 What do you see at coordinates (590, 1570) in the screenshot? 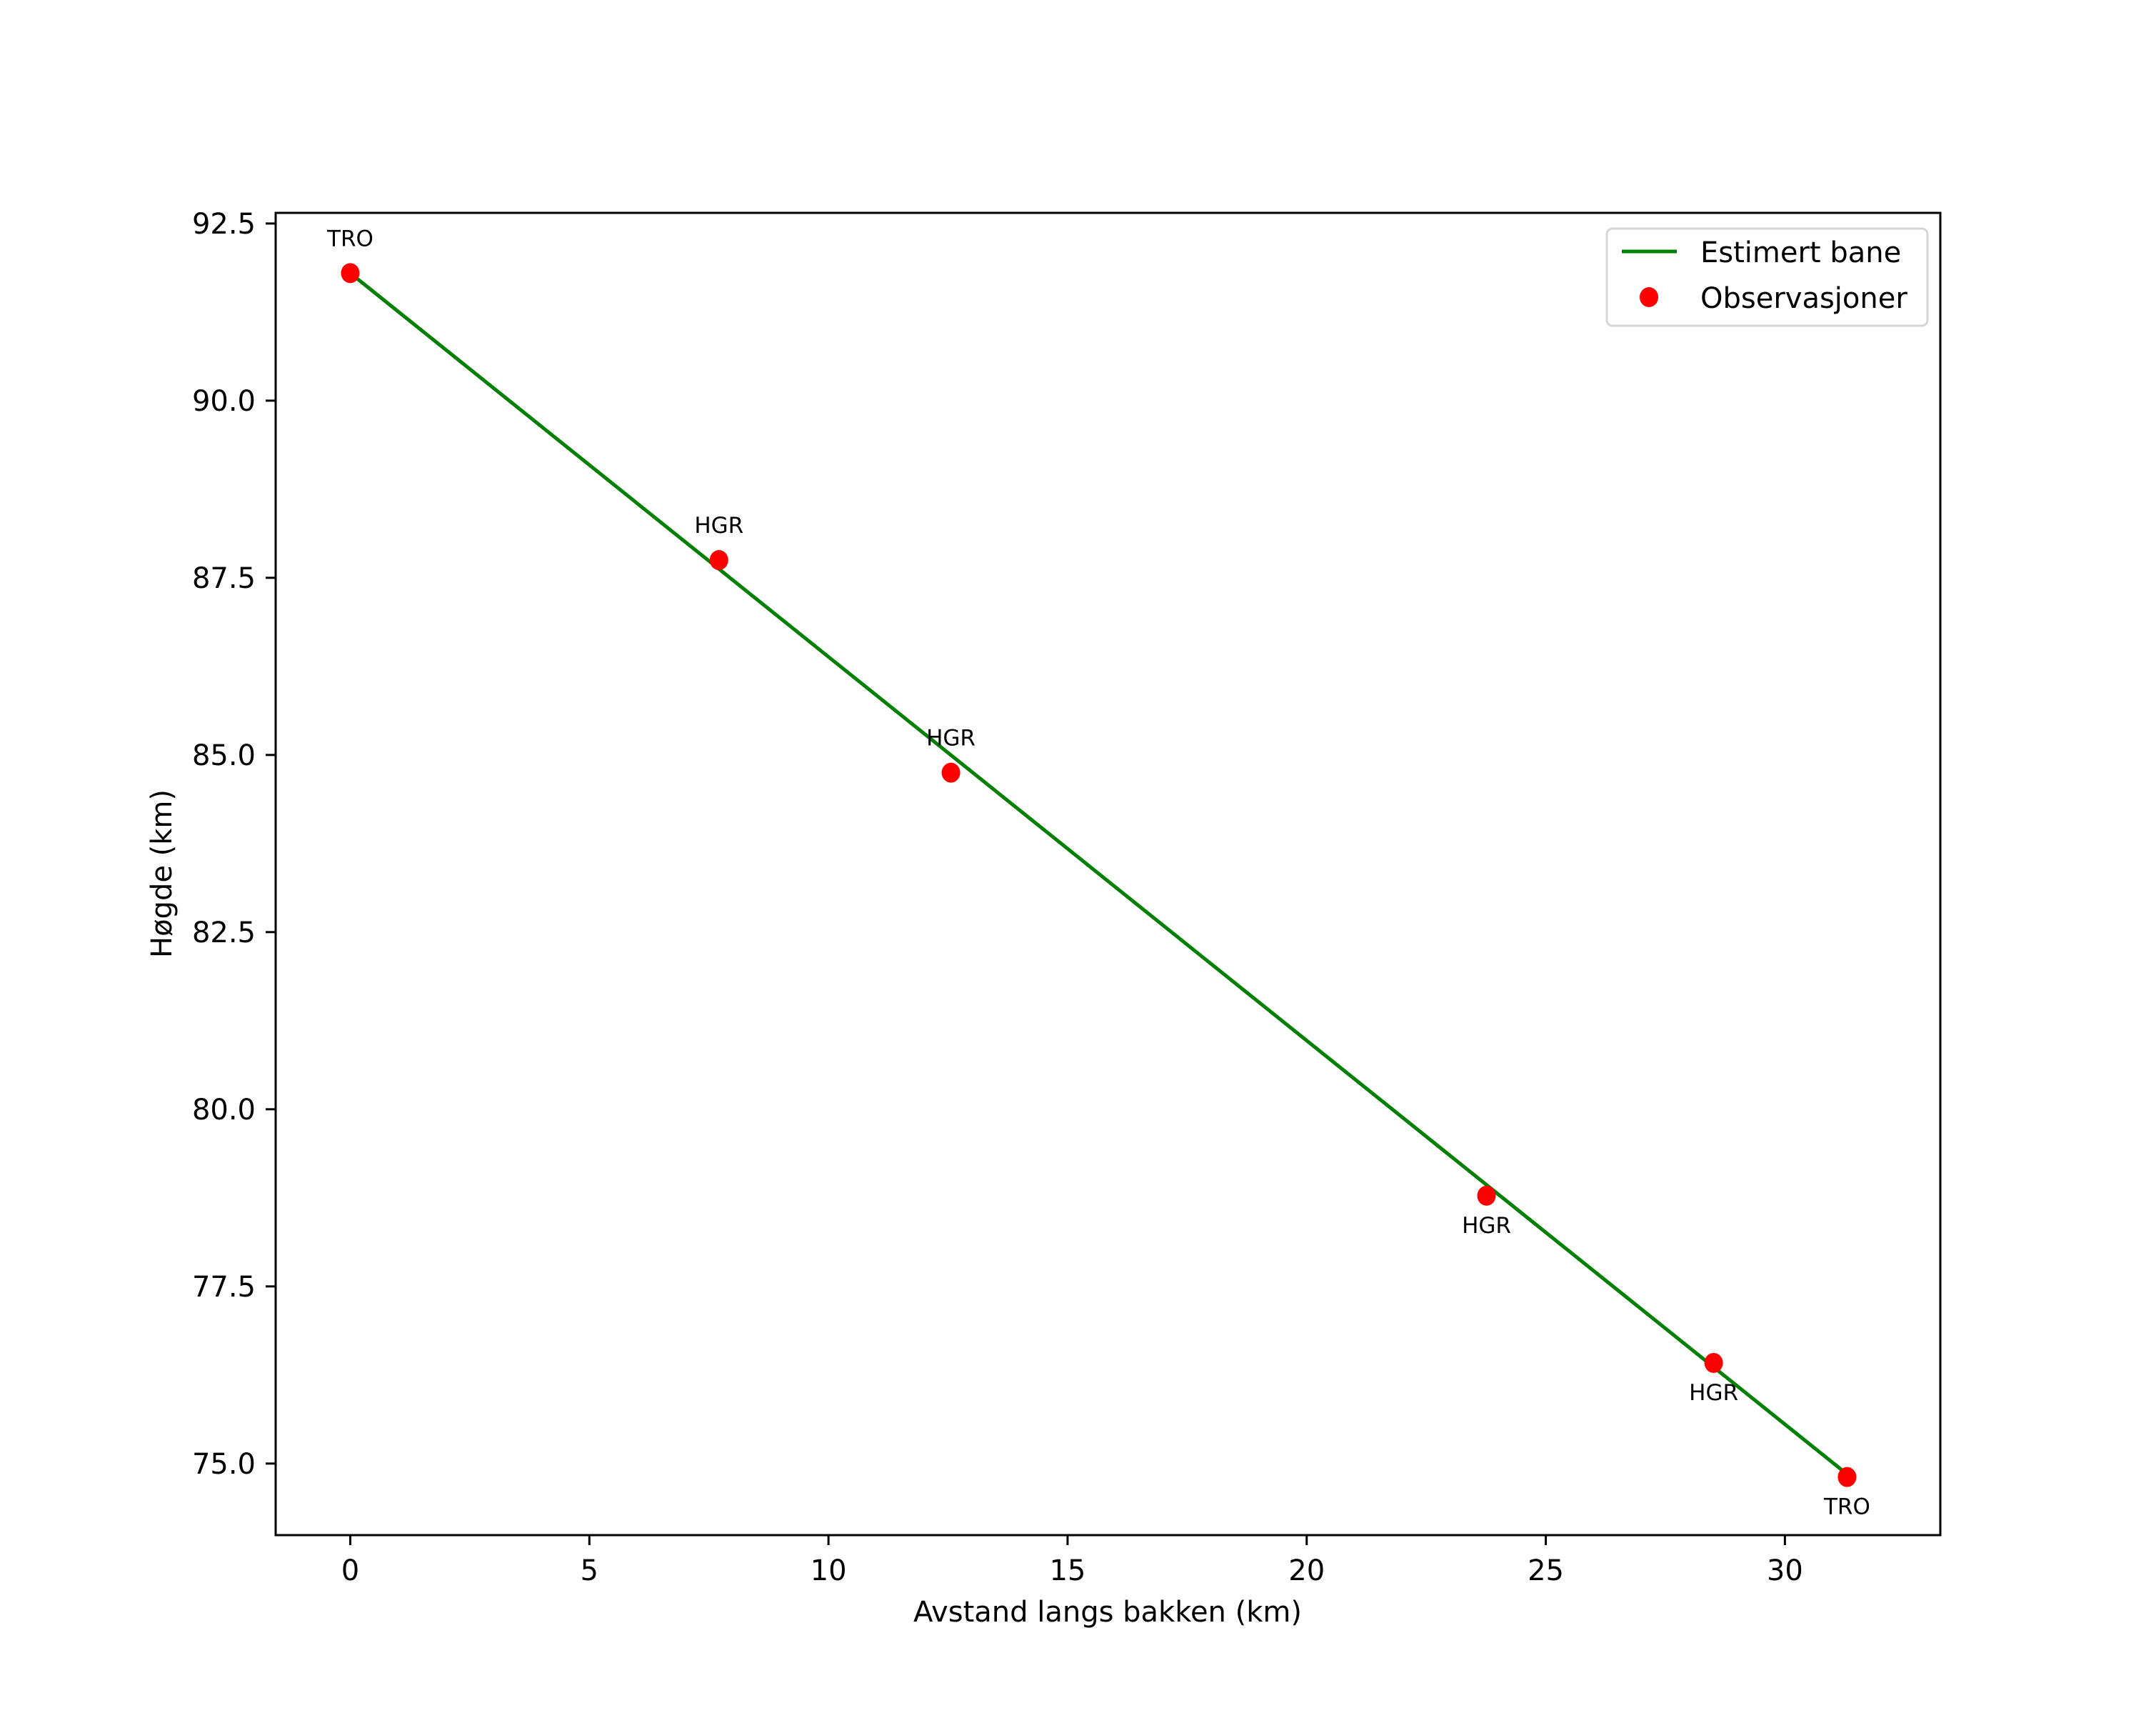
I see `x-tick-label: 5` at bounding box center [590, 1570].